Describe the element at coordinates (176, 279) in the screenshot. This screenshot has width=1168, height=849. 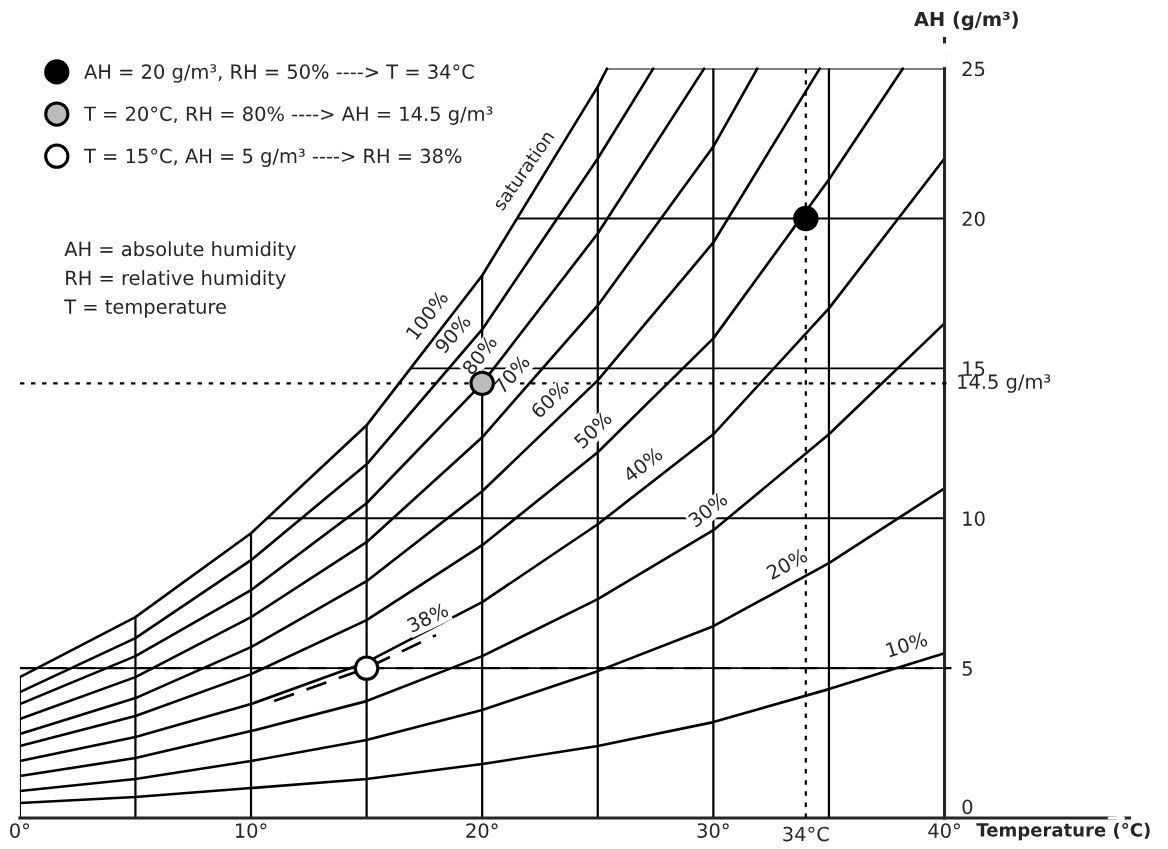
I see `annotation: RH = relative humidity` at that location.